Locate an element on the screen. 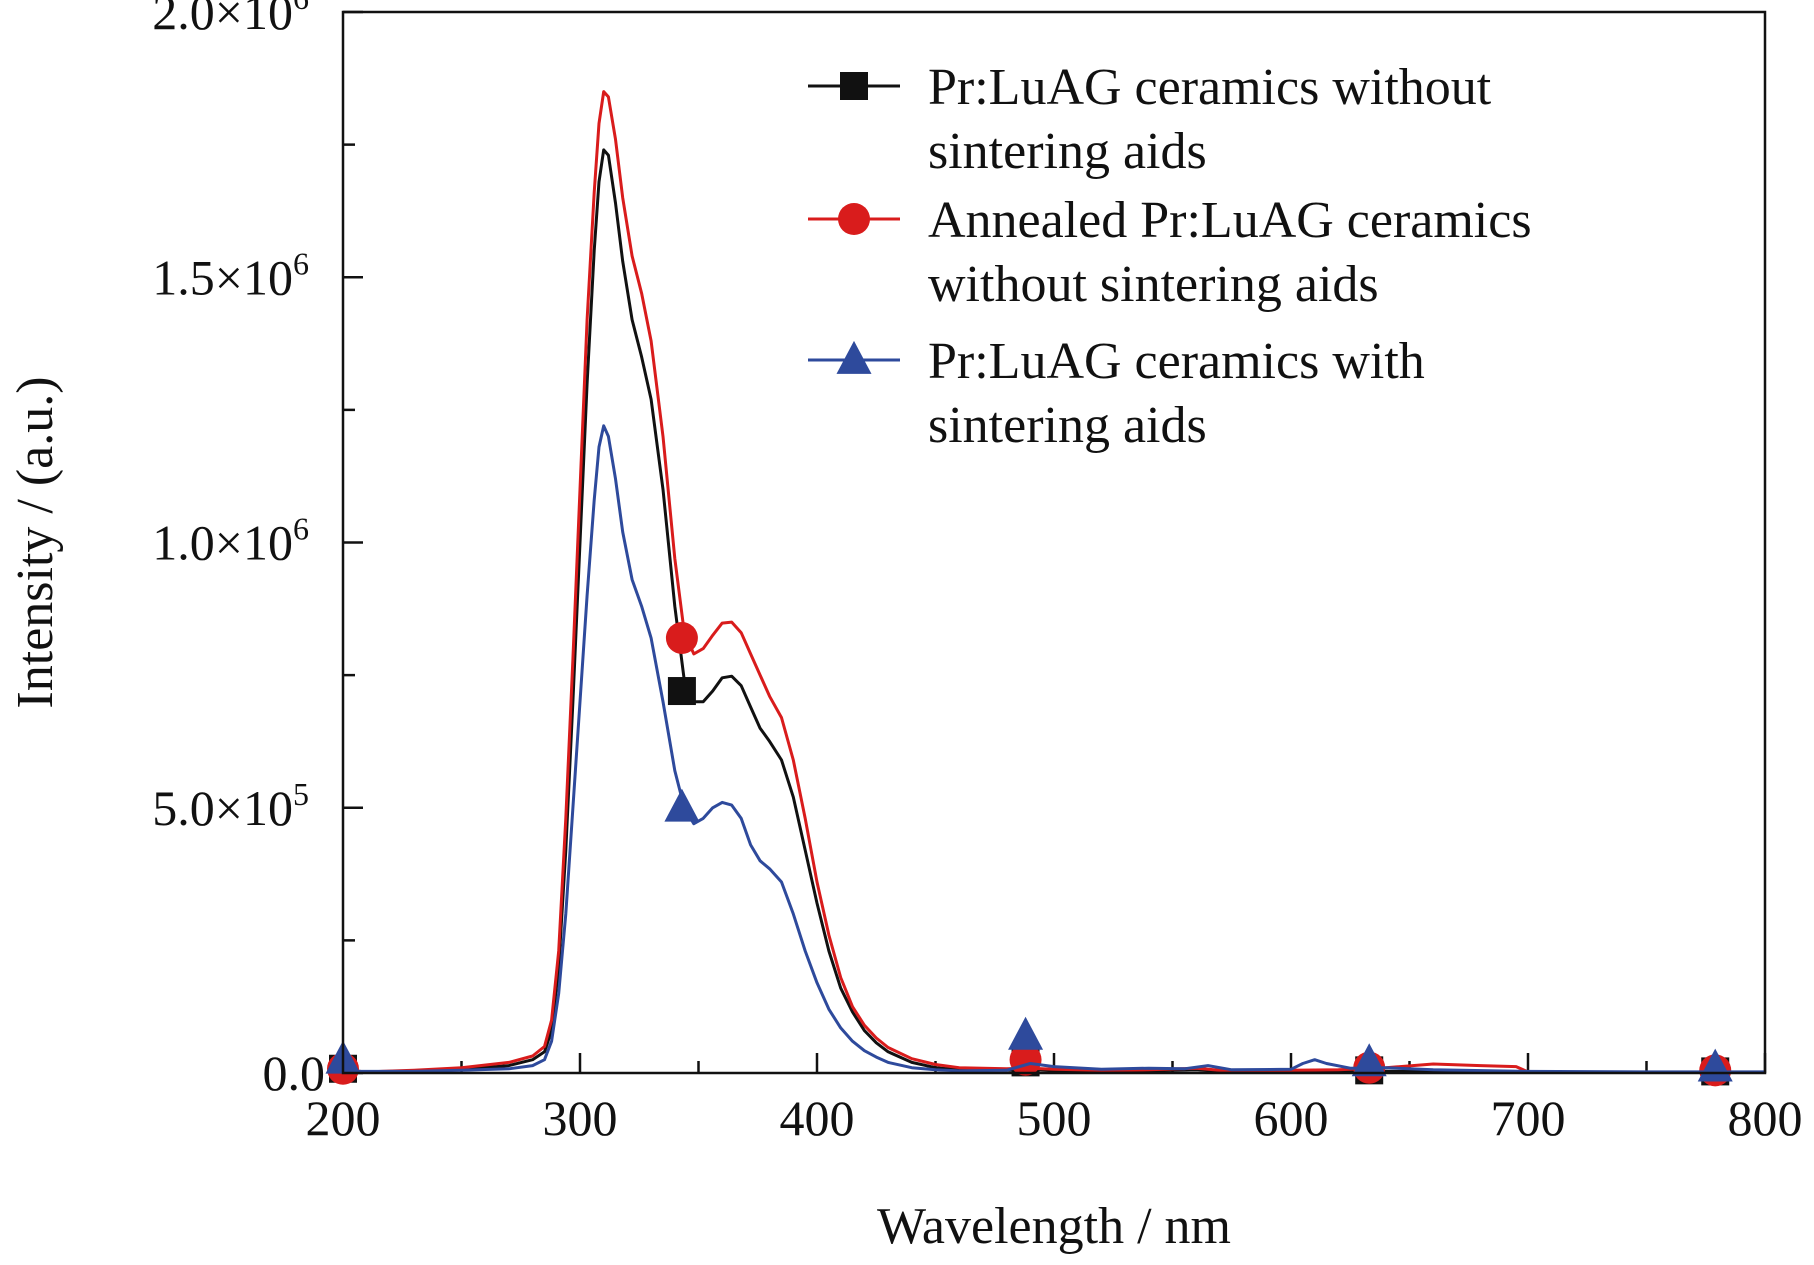 The width and height of the screenshot is (1814, 1265). y-axis-label: Intensity / (a.u.) is located at coordinates (35, 542).